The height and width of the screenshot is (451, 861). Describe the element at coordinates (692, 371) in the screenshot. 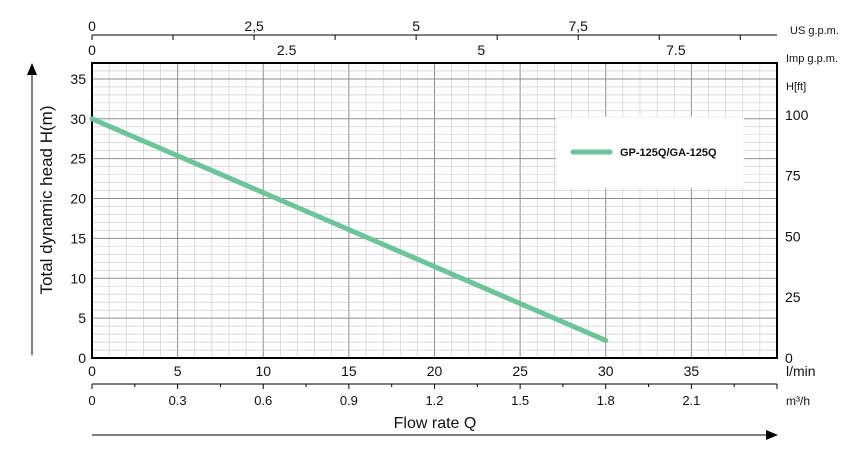

I see `x-tick-label: 35` at that location.